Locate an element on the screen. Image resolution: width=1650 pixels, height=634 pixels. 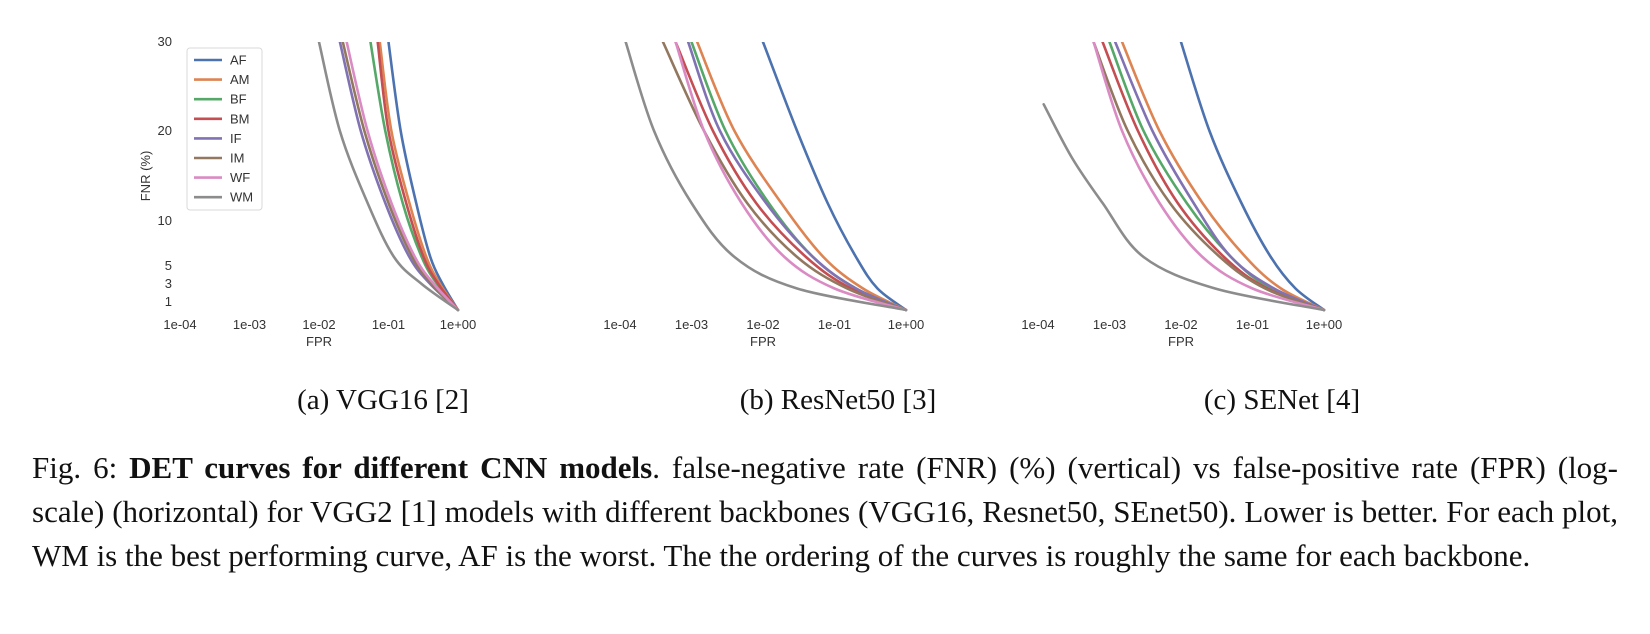
y-tick-label: 3 is located at coordinates (168, 283).